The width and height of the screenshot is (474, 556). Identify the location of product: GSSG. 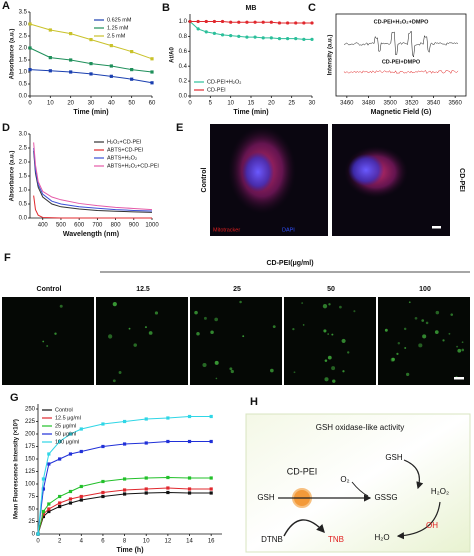
(385, 497).